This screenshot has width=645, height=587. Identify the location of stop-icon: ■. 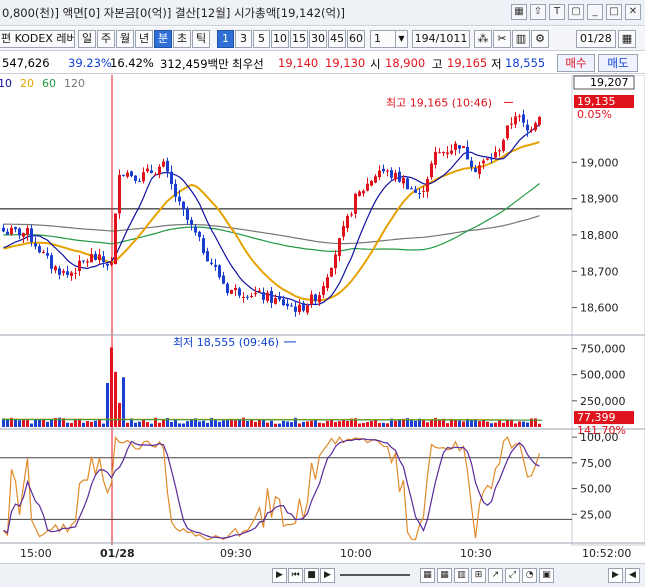
(311, 575).